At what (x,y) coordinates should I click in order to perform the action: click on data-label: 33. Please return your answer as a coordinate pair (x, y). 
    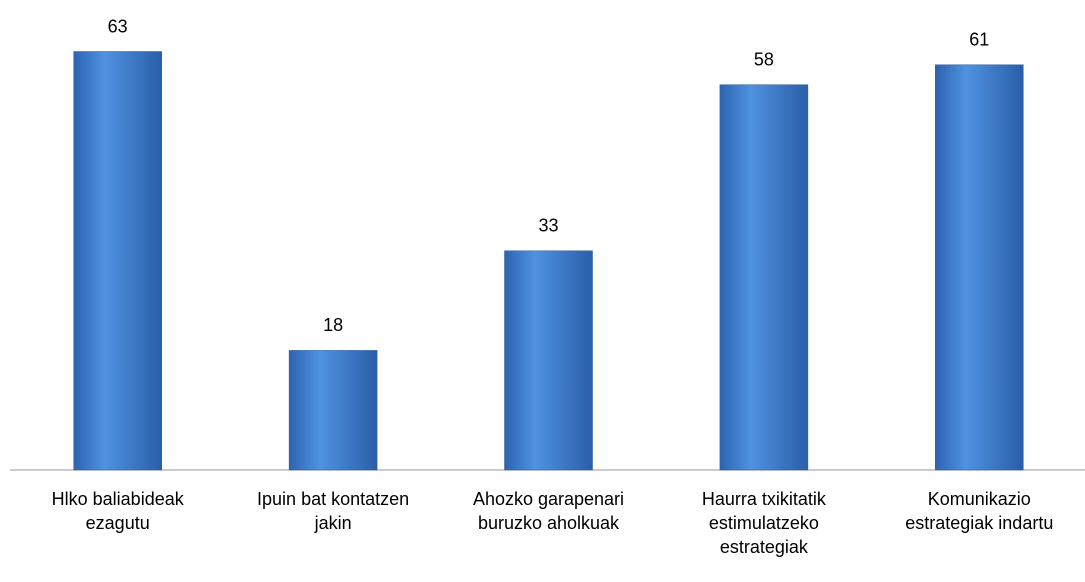
    Looking at the image, I should click on (548, 226).